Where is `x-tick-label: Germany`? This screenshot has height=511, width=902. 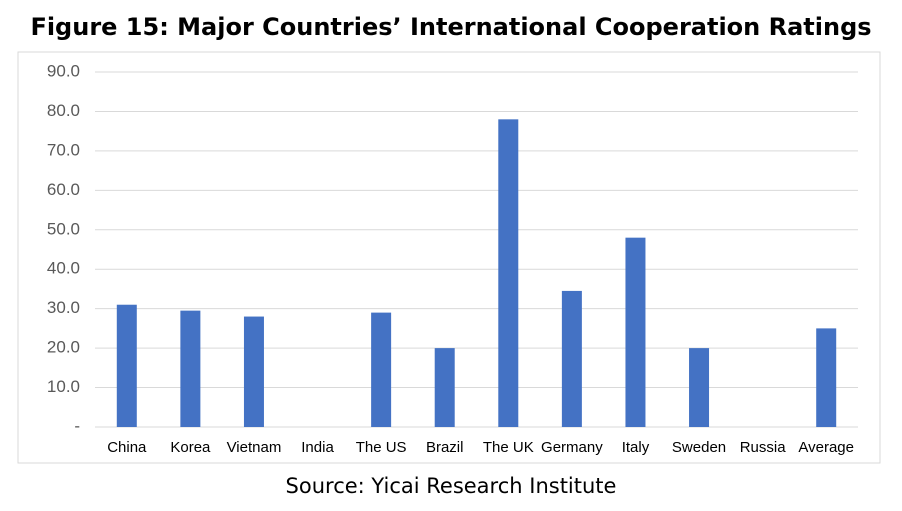
x-tick-label: Germany is located at coordinates (572, 447).